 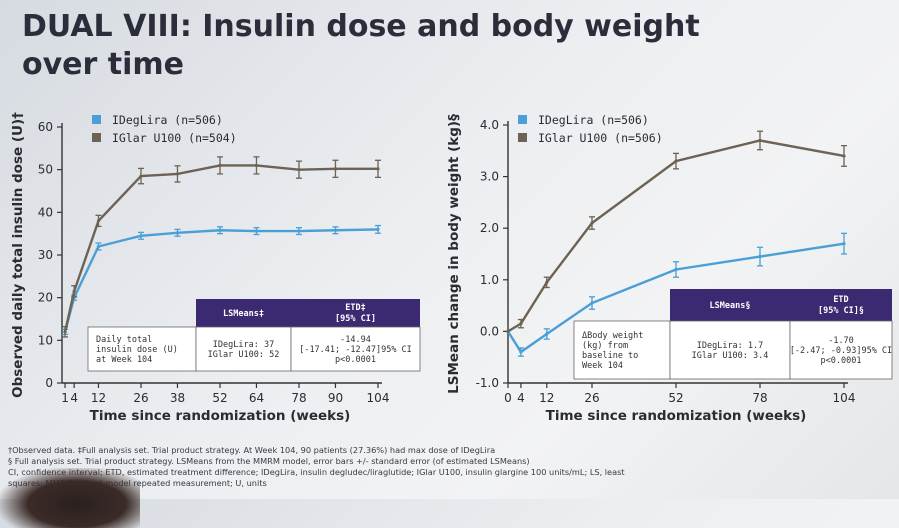 I want to click on table-header-ci: [95% CI], so click(x=355, y=319).